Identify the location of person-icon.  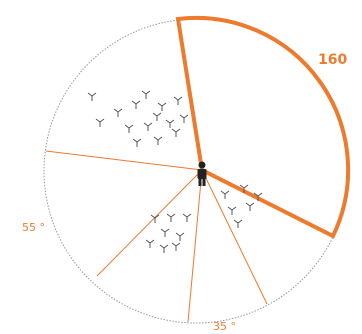
(202, 173).